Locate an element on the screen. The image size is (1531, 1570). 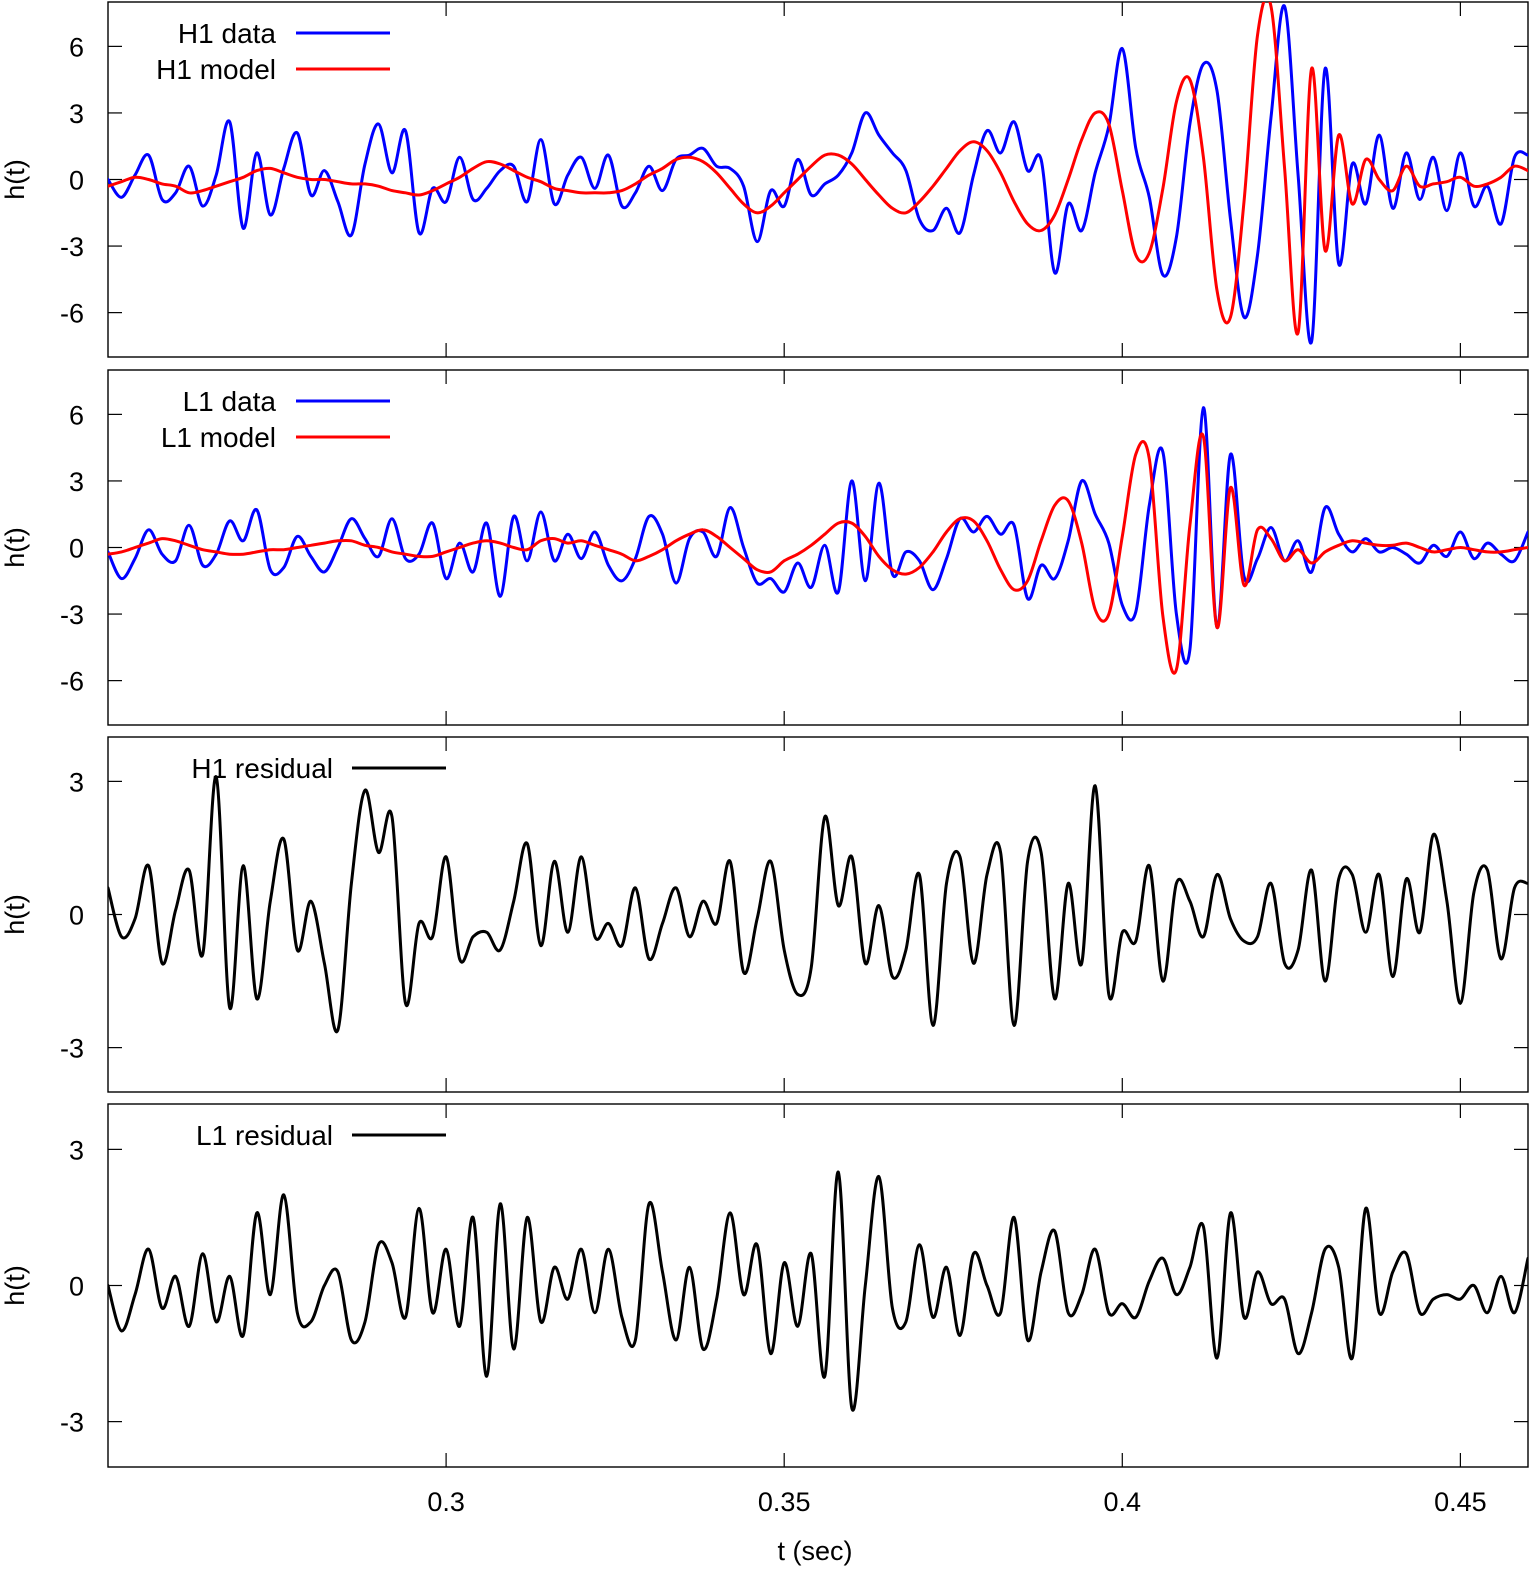
legend-label-h1-model: H1 model is located at coordinates (216, 69).